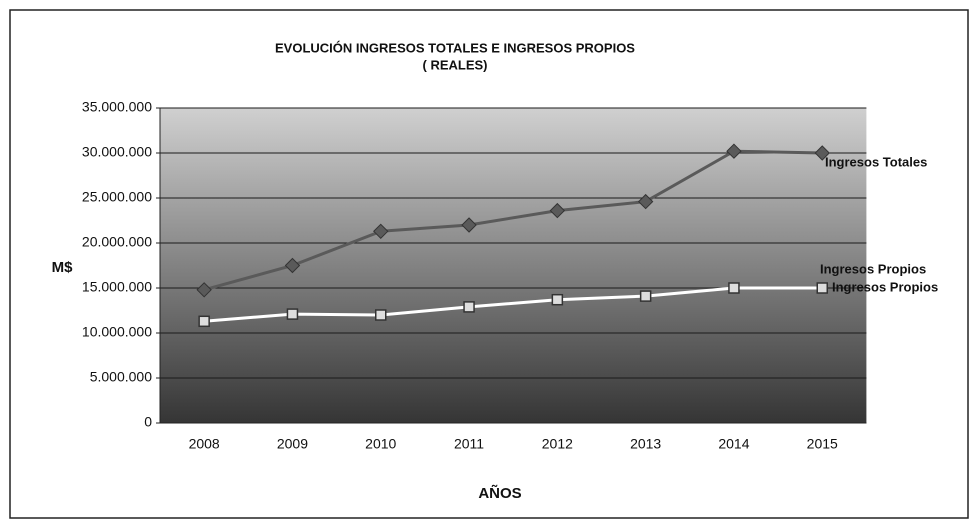 The height and width of the screenshot is (528, 977). Describe the element at coordinates (557, 444) in the screenshot. I see `x-tick-label: 2012` at that location.